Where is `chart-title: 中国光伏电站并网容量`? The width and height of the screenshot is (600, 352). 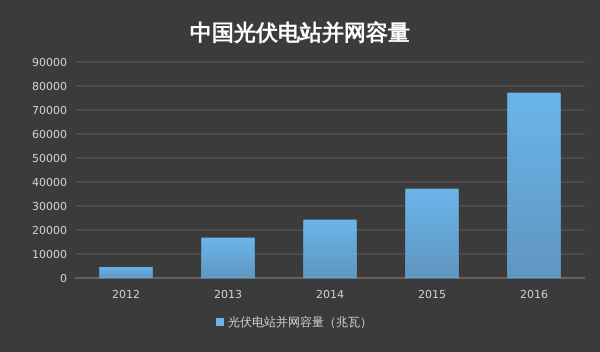
chart-title: 中国光伏电站并网容量 is located at coordinates (300, 33).